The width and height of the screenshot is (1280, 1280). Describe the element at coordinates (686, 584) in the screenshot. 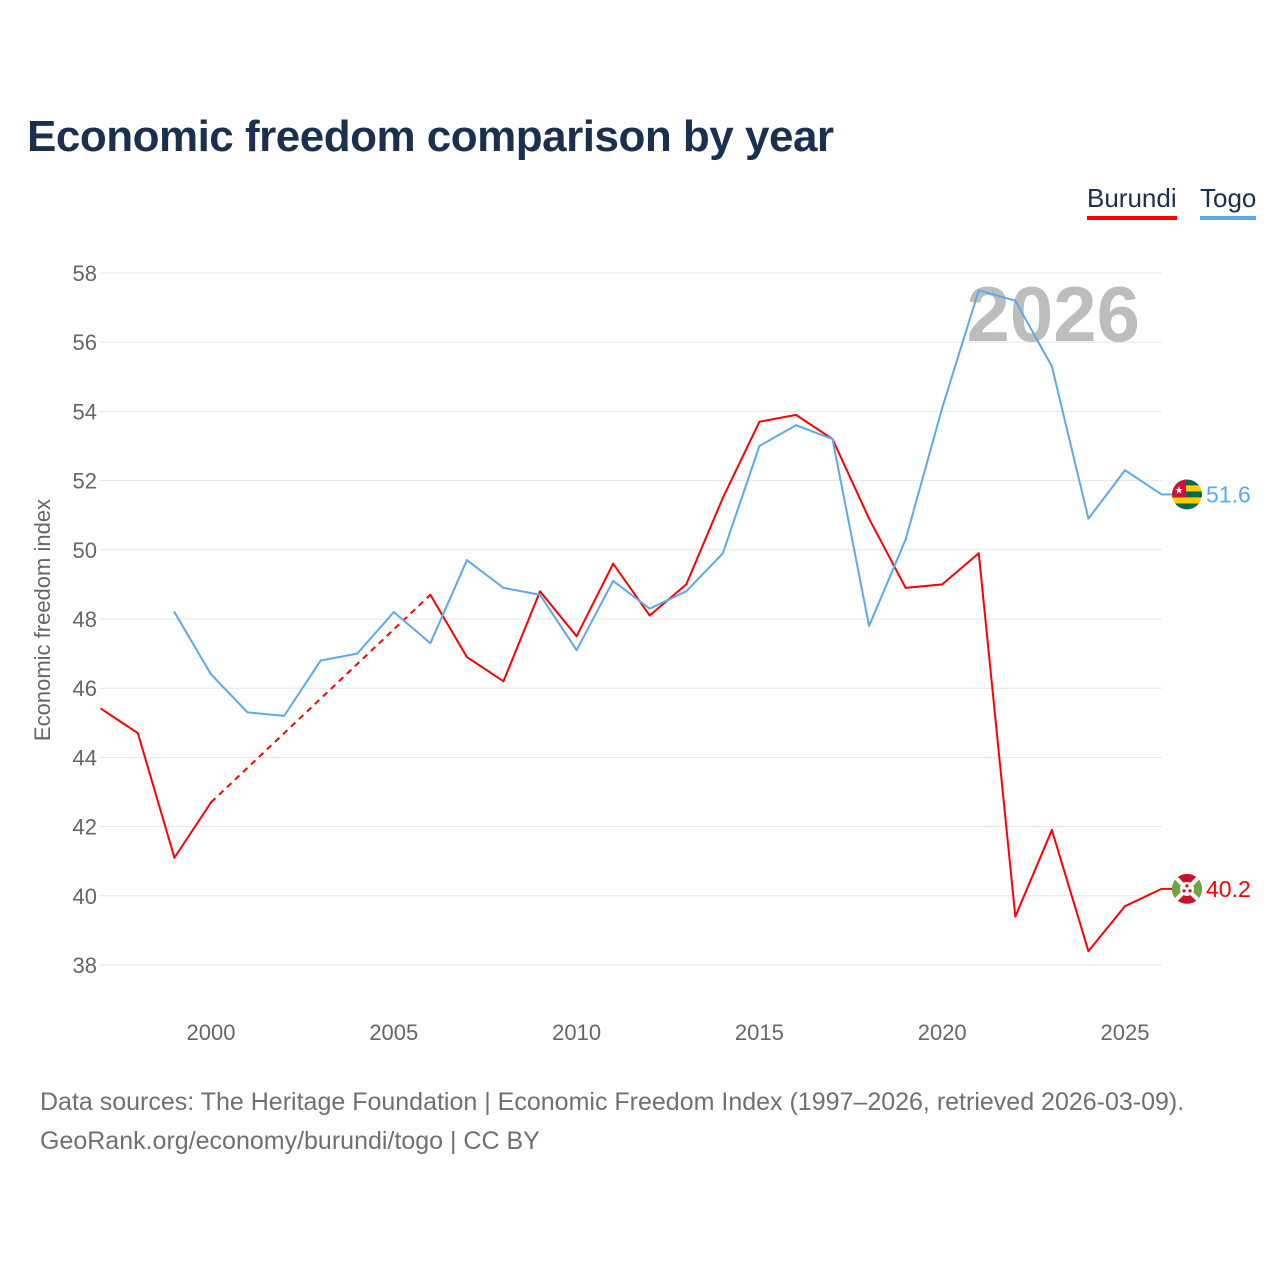

I see `data-point-burundi-2013` at that location.